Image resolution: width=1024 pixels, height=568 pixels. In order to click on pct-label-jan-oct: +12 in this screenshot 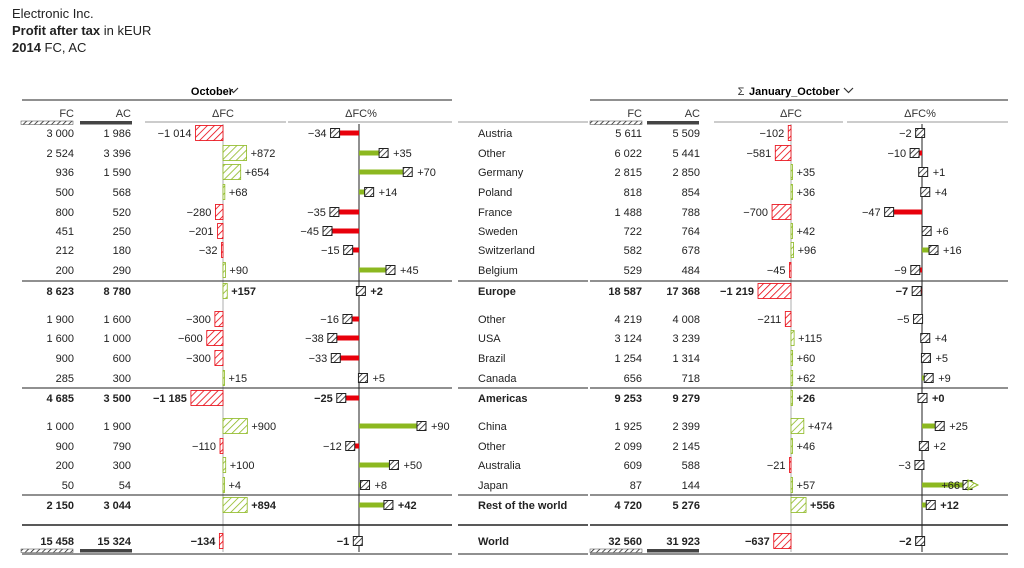, I will do `click(949, 506)`.